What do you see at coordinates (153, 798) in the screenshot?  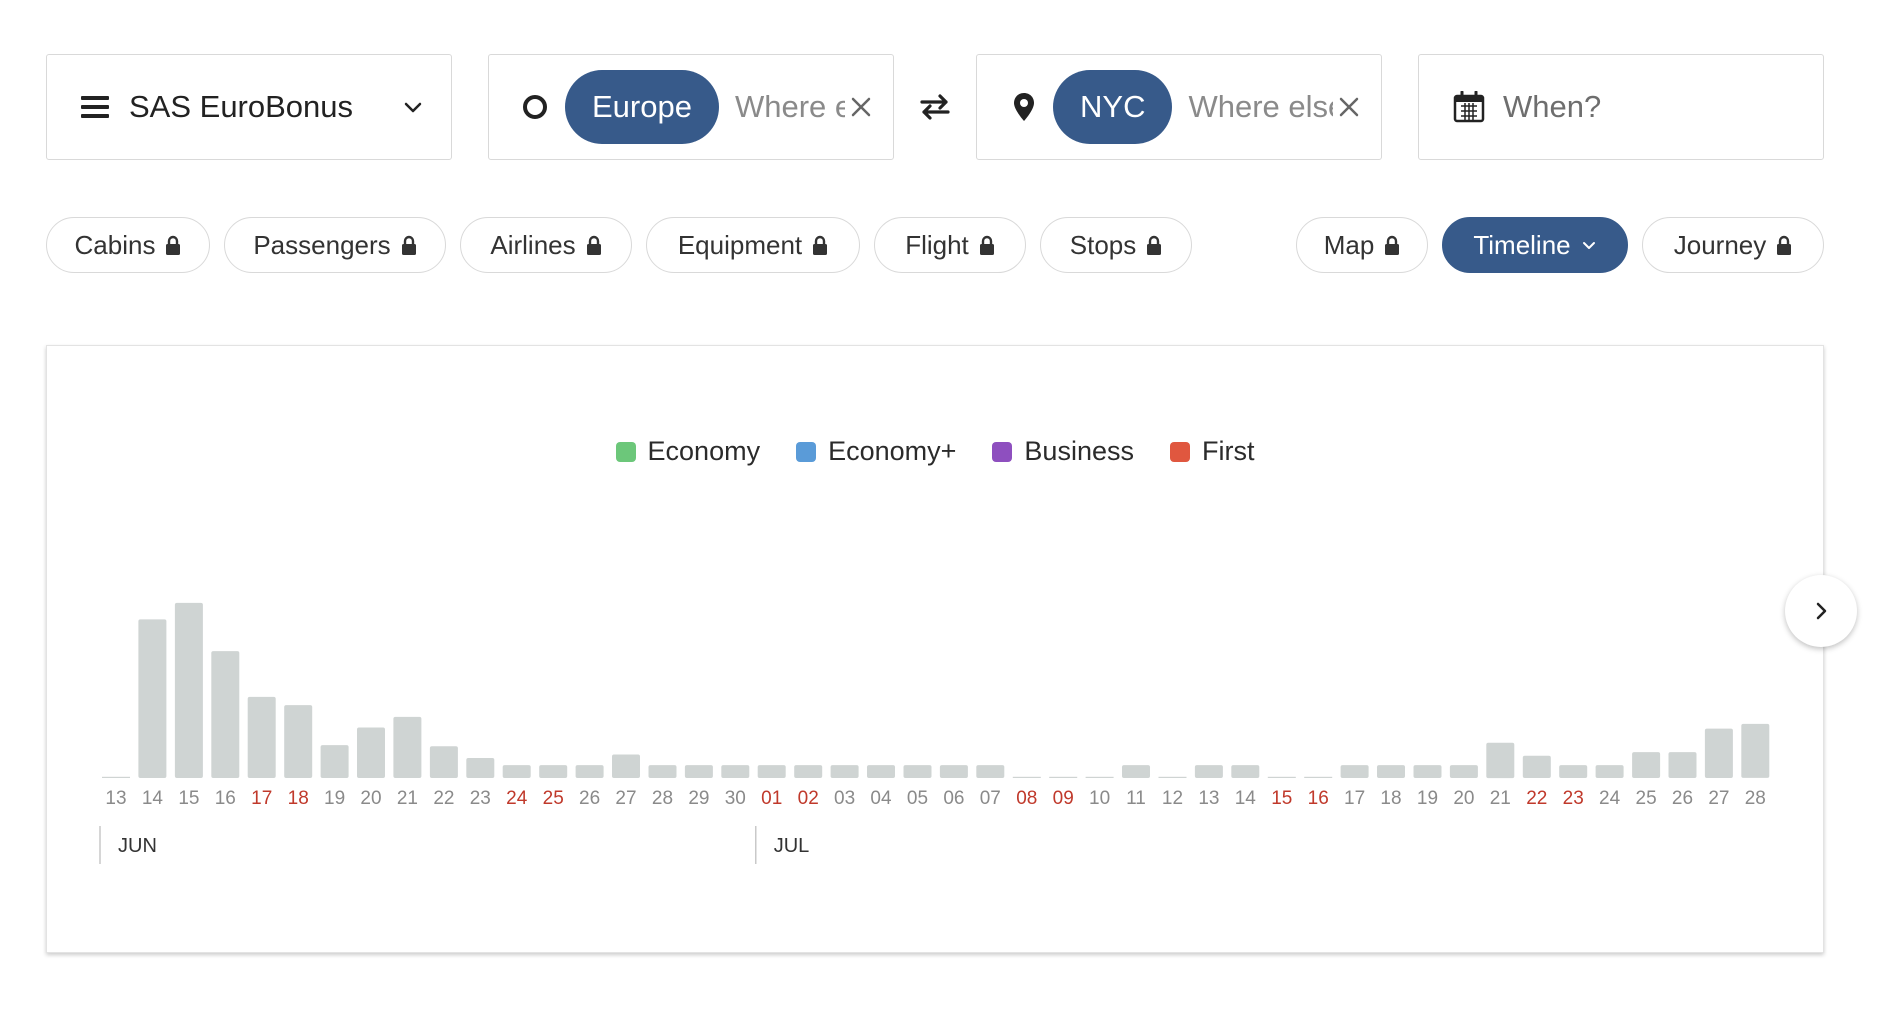 I see `x-tick-label: 14` at bounding box center [153, 798].